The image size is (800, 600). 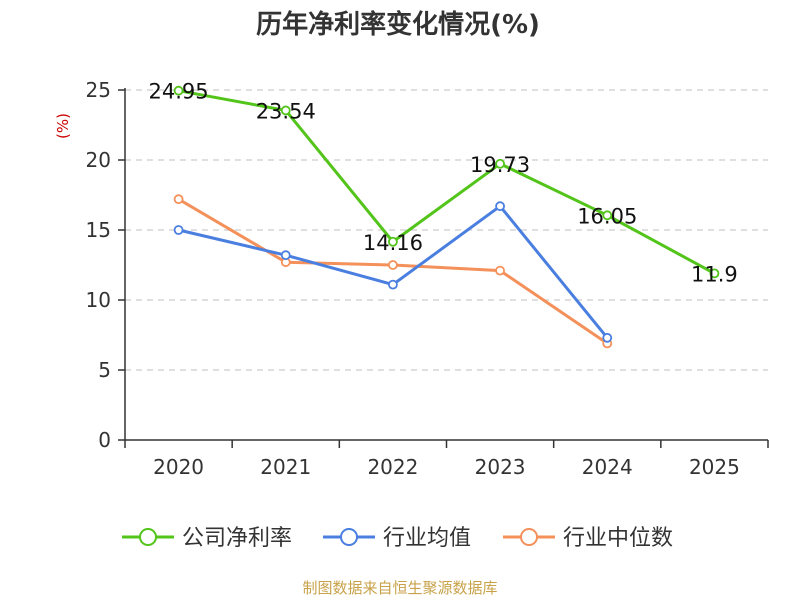 I want to click on legend-label: 行业均值, so click(x=427, y=538).